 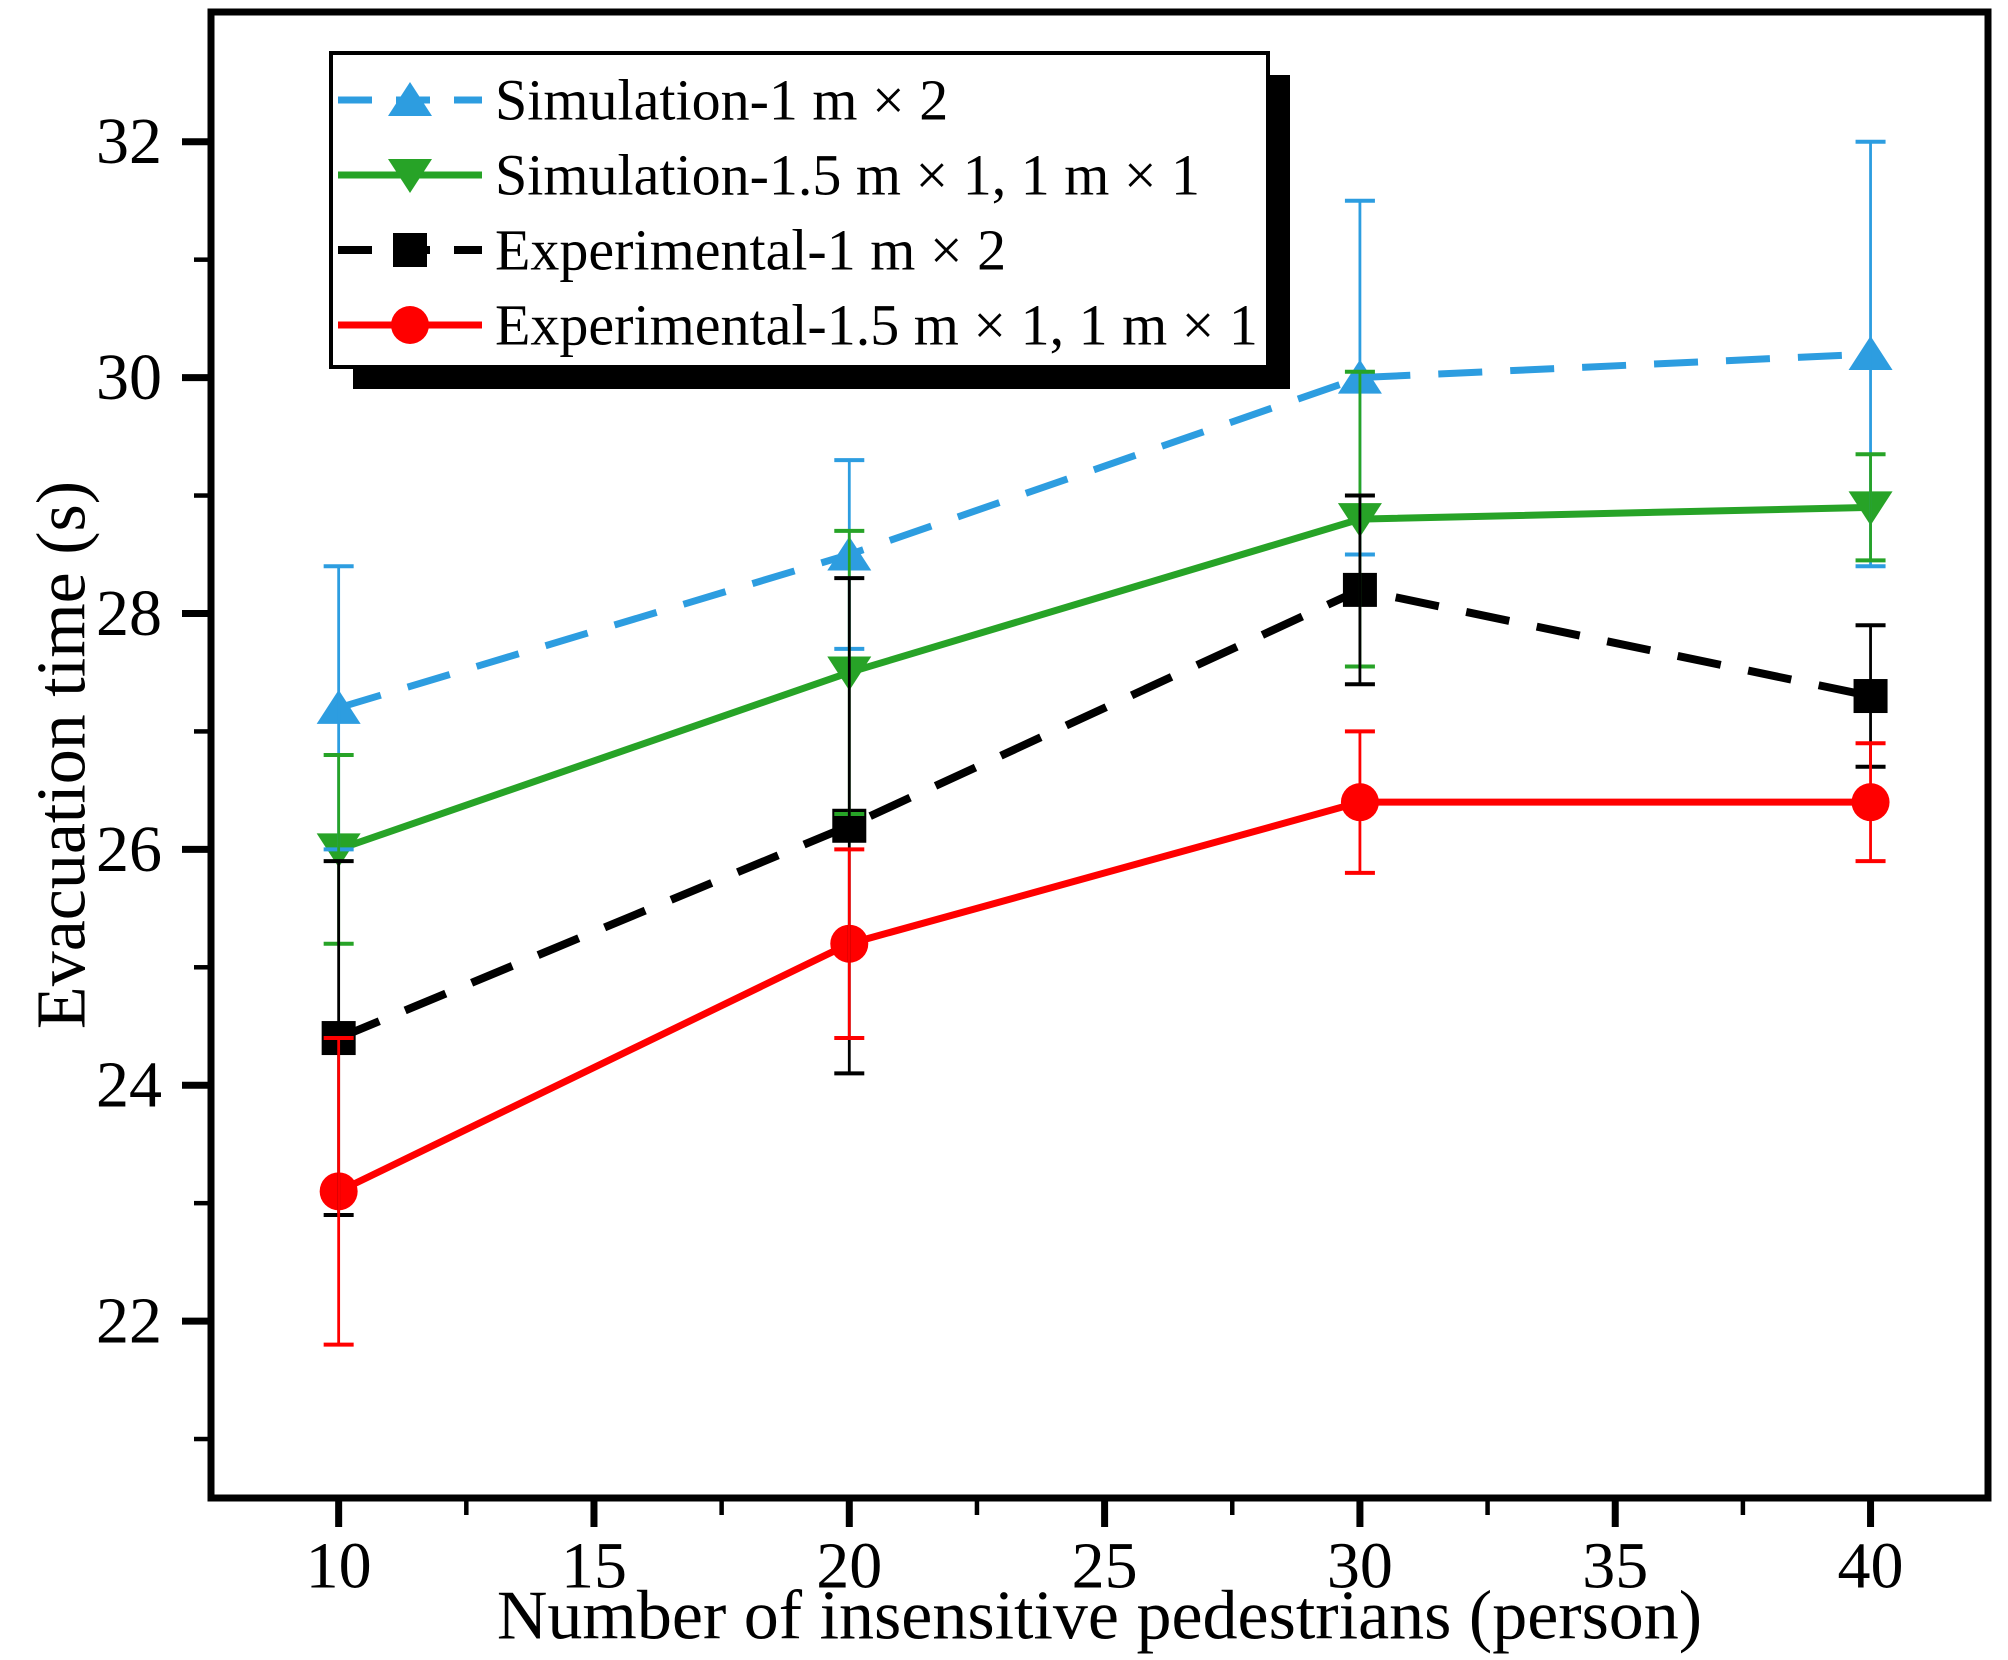 I want to click on legend-label: Experimental-1 m × 2, so click(x=750, y=250).